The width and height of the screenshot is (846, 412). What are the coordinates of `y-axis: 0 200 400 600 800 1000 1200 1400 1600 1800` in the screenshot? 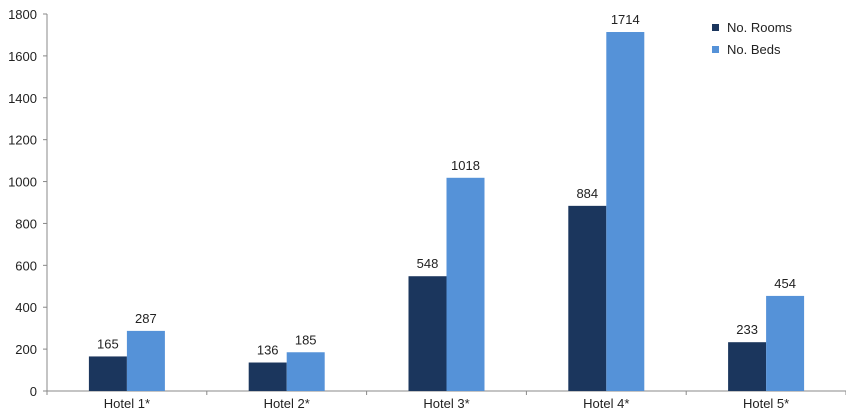 It's located at (28, 203).